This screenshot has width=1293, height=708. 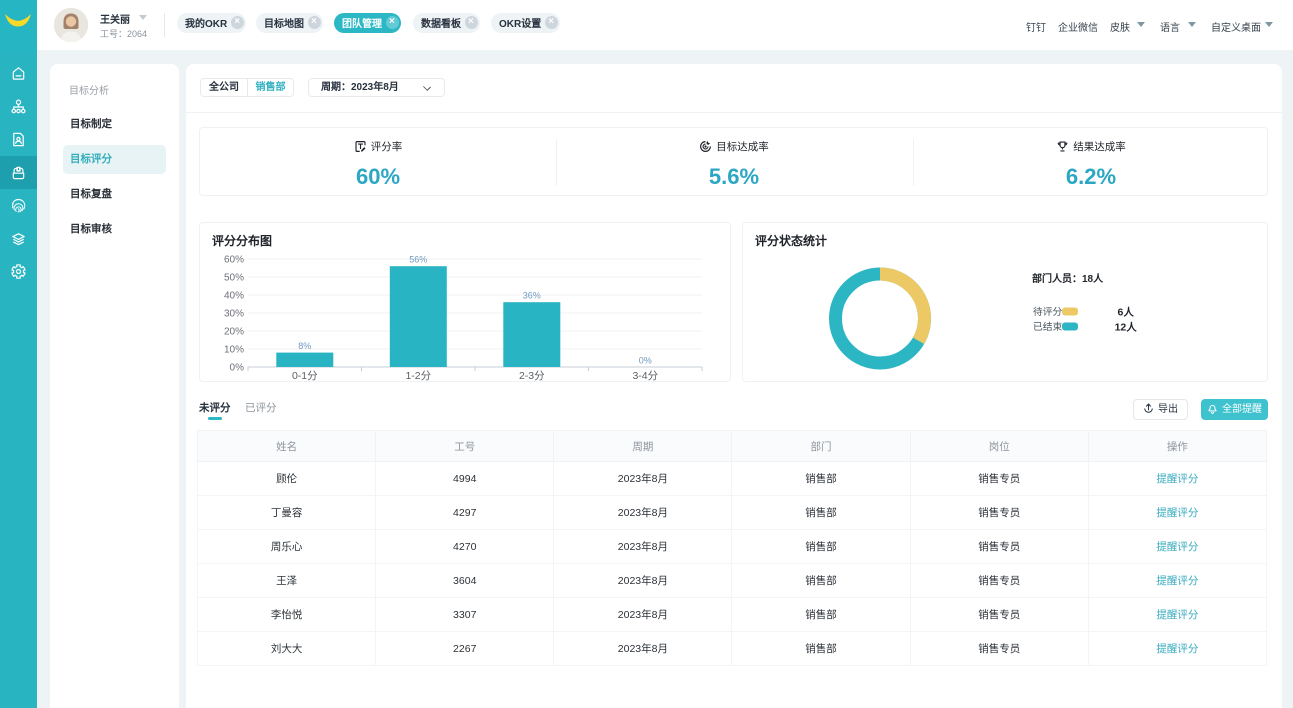 I want to click on svg-text: 0-1分, so click(x=305, y=375).